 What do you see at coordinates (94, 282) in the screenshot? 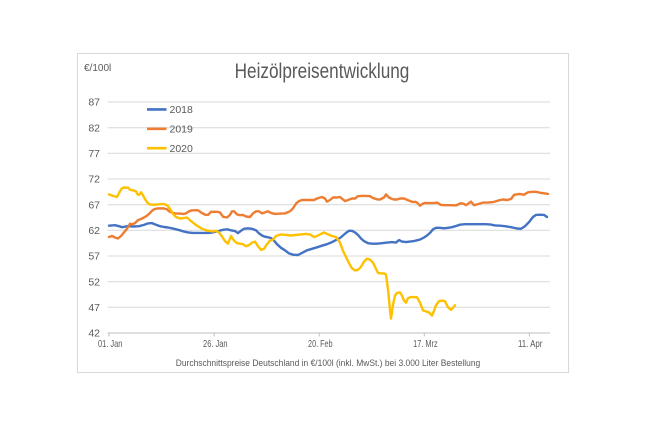
I see `svg-text: 52` at bounding box center [94, 282].